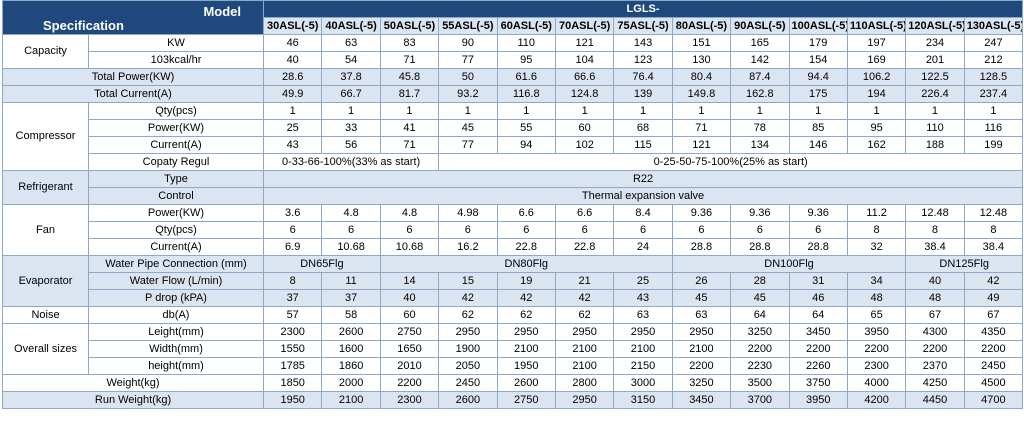  Describe the element at coordinates (351, 26) in the screenshot. I see `model-name: 40ASL(-5)` at that location.